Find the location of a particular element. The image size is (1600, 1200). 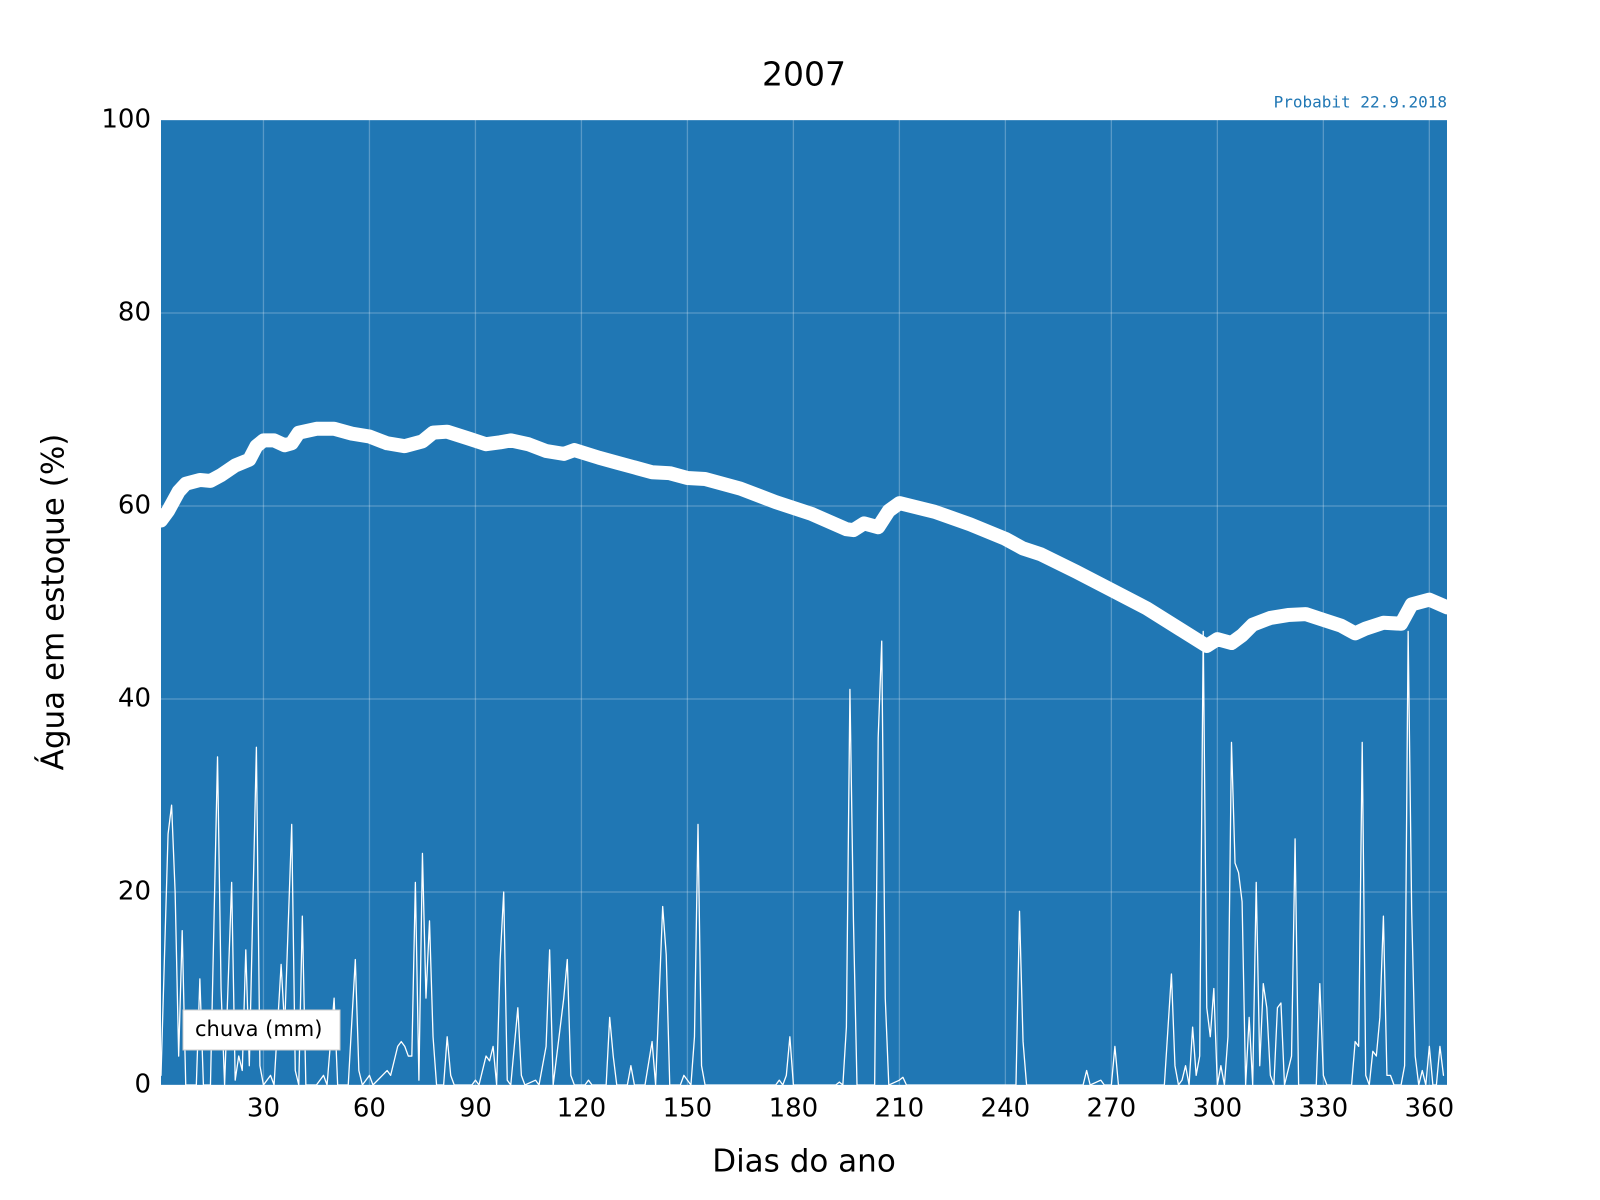

x-tick-label: 300 is located at coordinates (1218, 1109).